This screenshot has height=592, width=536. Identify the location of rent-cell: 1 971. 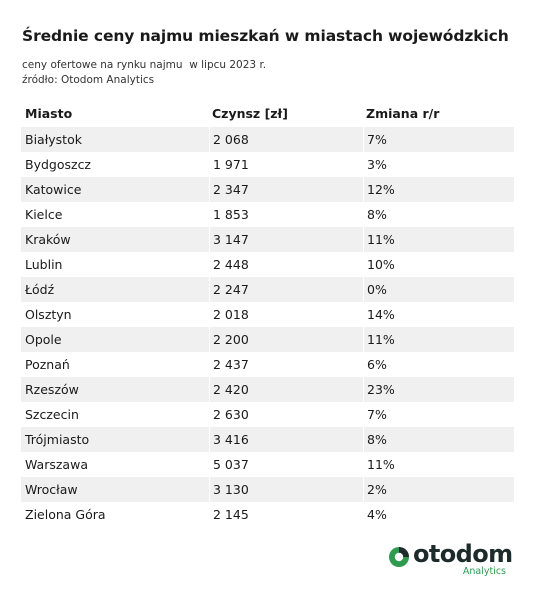
(286, 164).